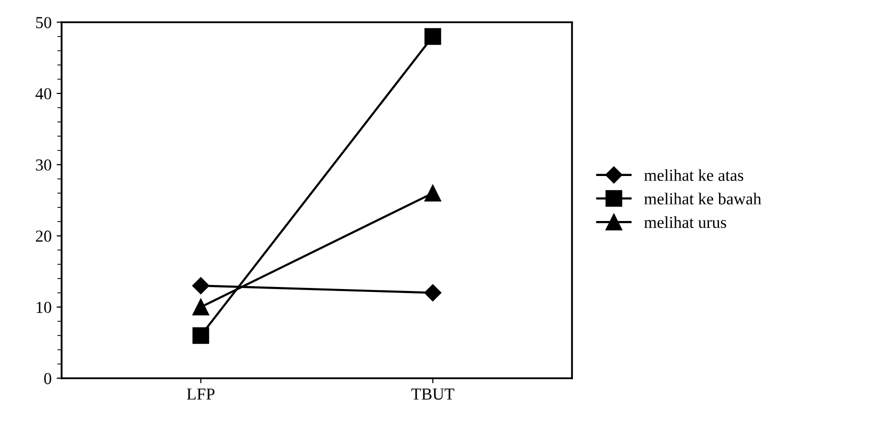 This screenshot has width=880, height=445. Describe the element at coordinates (200, 394) in the screenshot. I see `x-tick-label: LFP` at that location.